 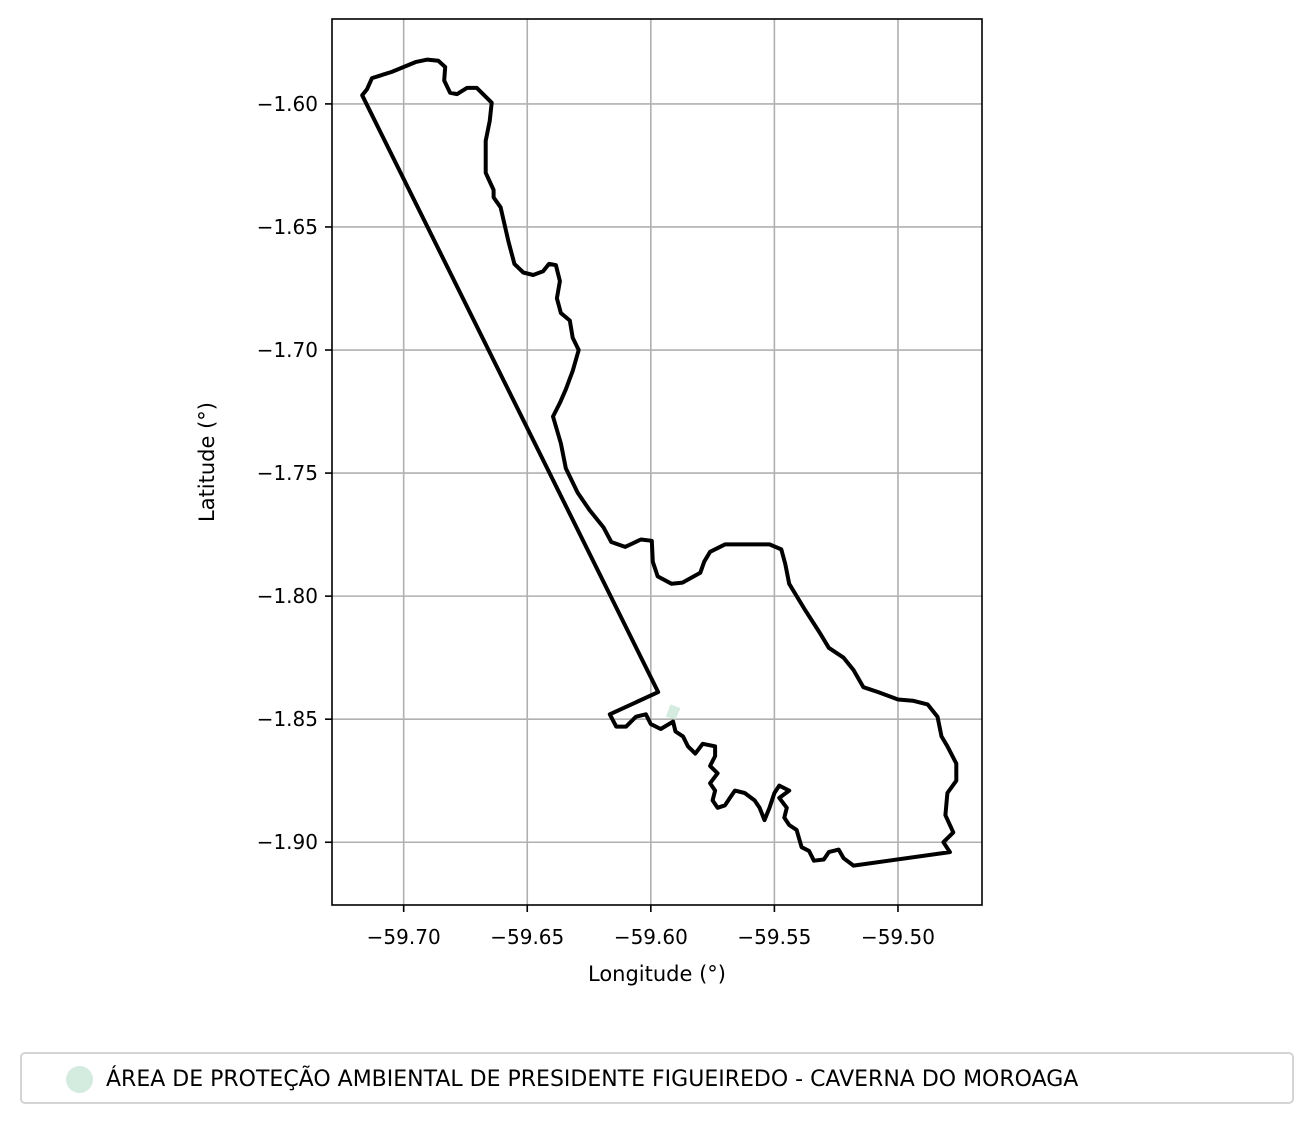 What do you see at coordinates (898, 937) in the screenshot?
I see `x-tick-label: −59.50` at bounding box center [898, 937].